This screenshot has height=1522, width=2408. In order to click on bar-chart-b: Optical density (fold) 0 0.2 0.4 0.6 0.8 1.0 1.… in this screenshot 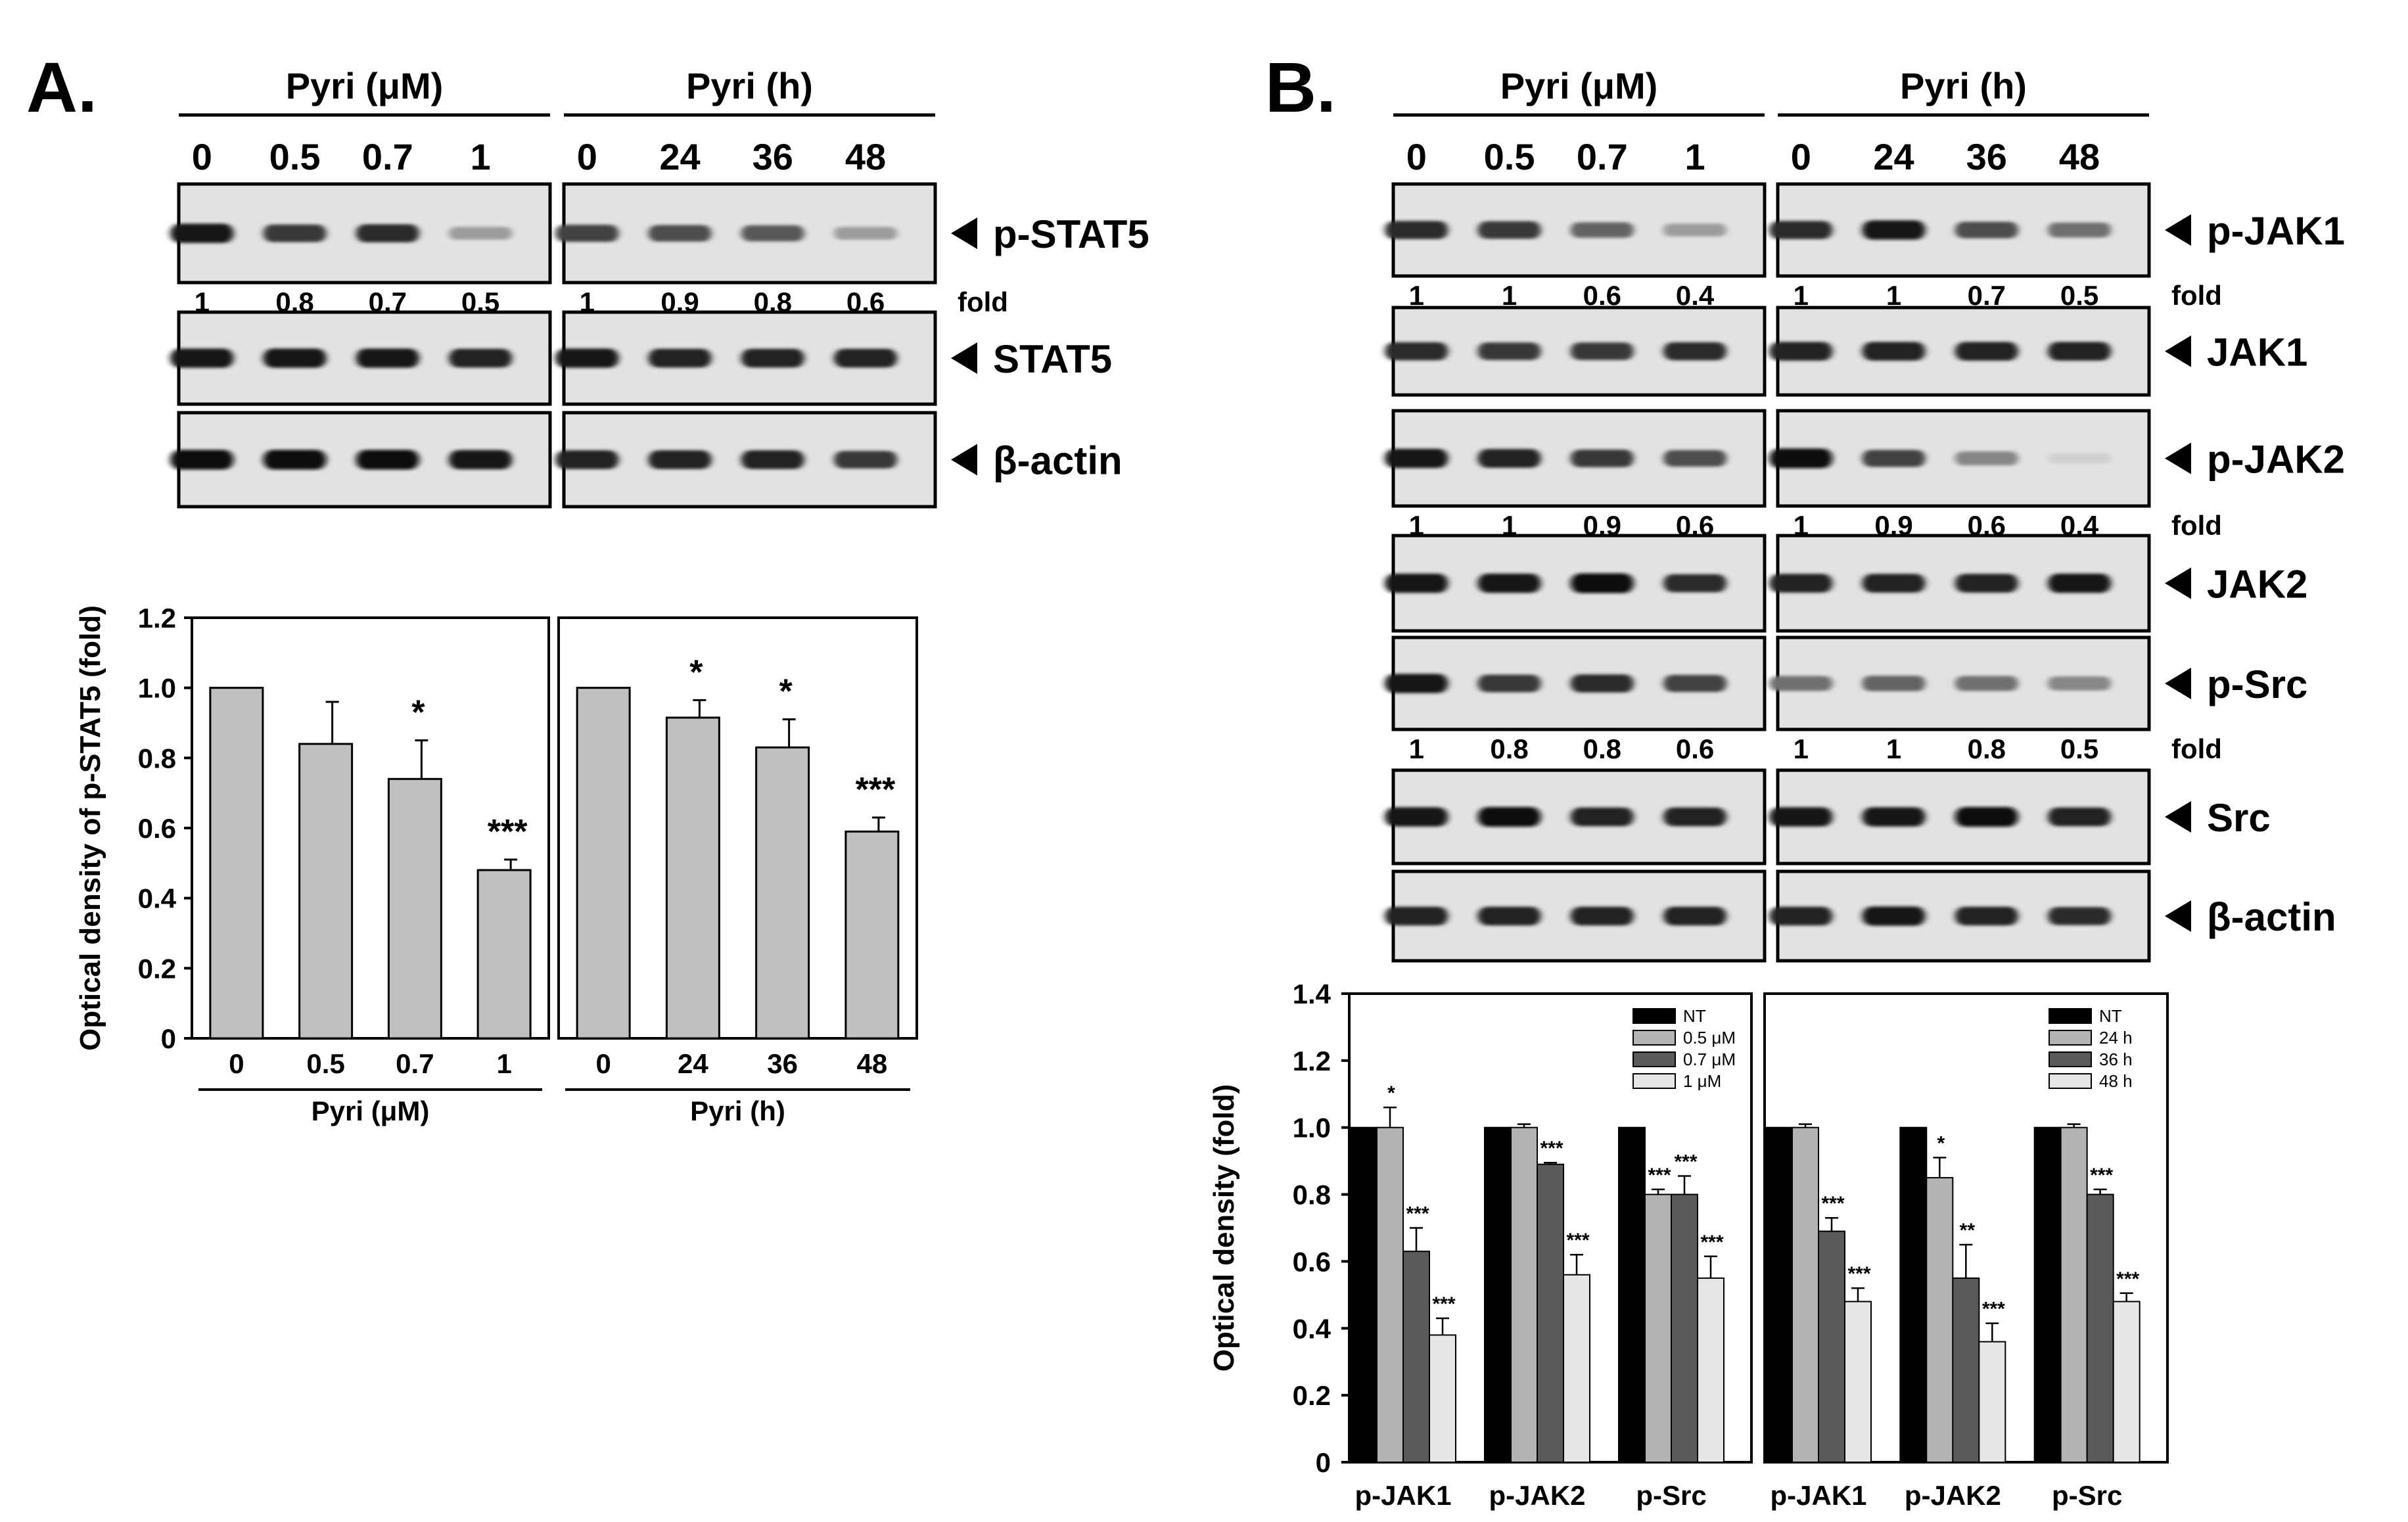, I will do `click(1688, 1245)`.